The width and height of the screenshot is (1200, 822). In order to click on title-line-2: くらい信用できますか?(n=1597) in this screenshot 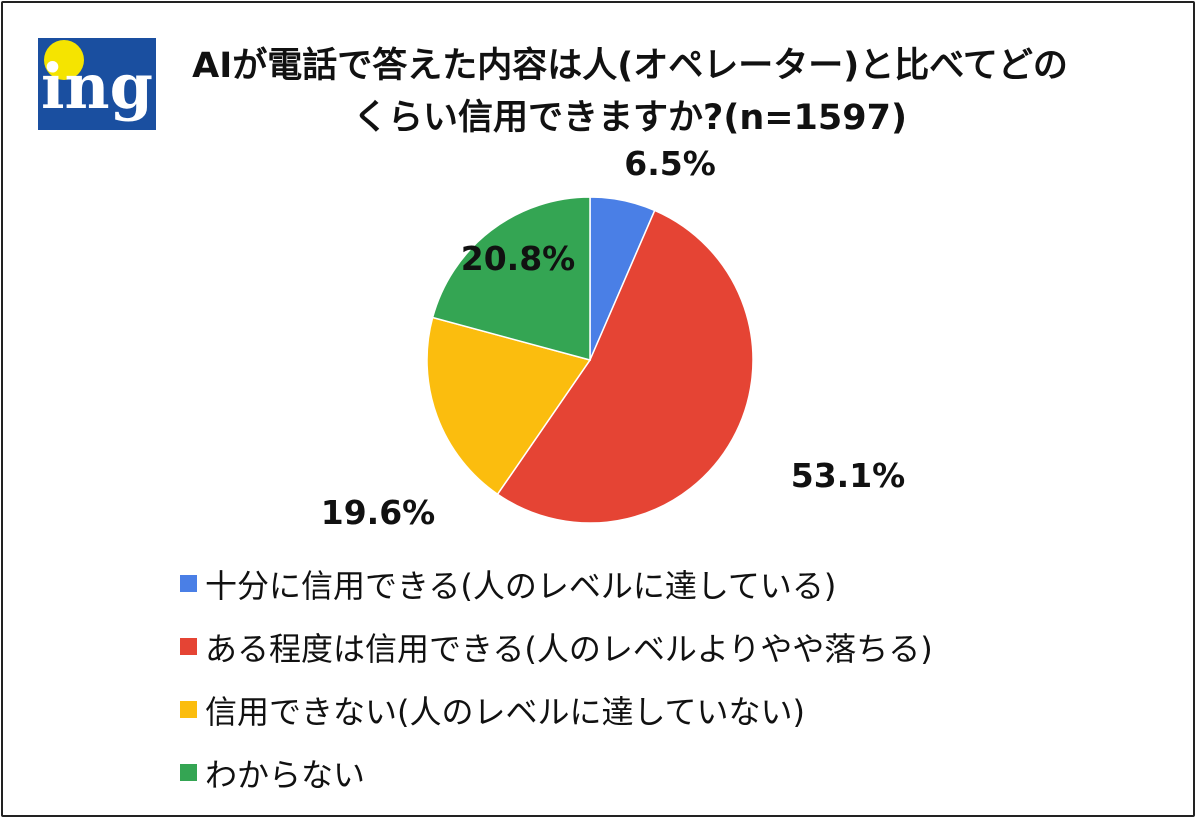, I will do `click(630, 118)`.